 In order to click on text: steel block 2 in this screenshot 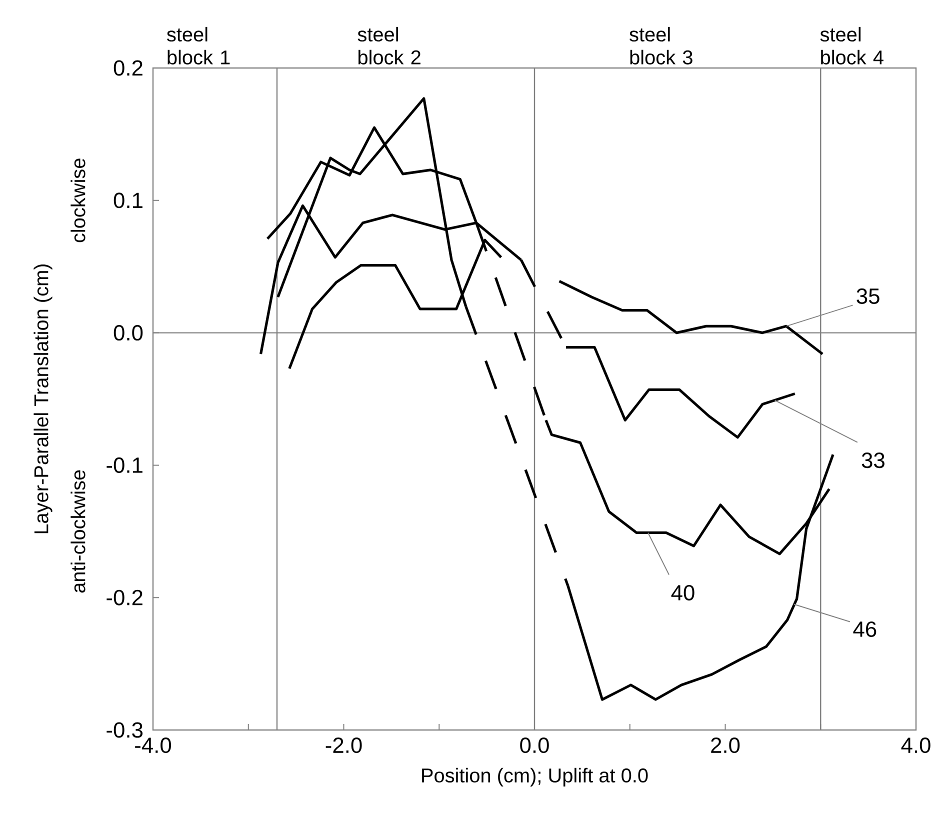, I will do `click(389, 45)`.